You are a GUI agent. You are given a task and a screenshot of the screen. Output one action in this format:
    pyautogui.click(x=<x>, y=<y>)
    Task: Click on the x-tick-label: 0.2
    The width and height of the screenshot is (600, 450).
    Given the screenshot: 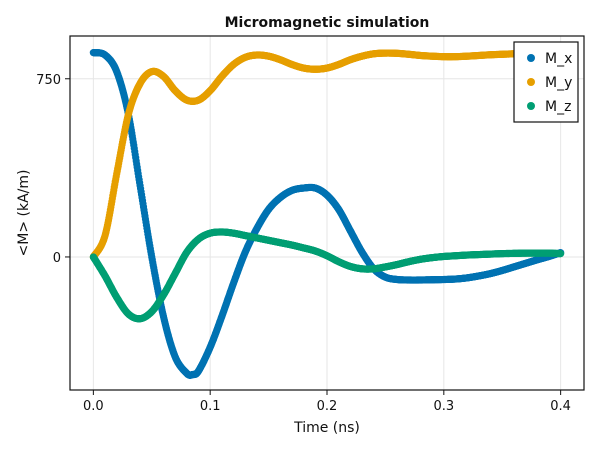 What is the action you would take?
    pyautogui.click(x=327, y=406)
    